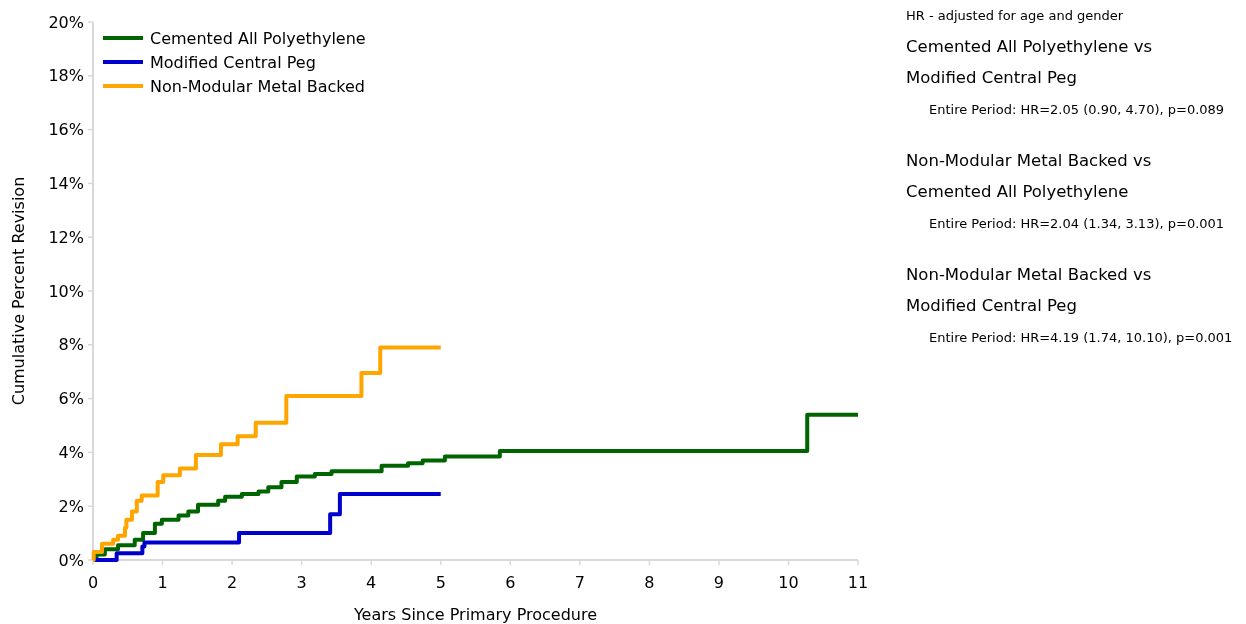  Describe the element at coordinates (1029, 46) in the screenshot. I see `text: Cemented All Polyethylene vs` at that location.